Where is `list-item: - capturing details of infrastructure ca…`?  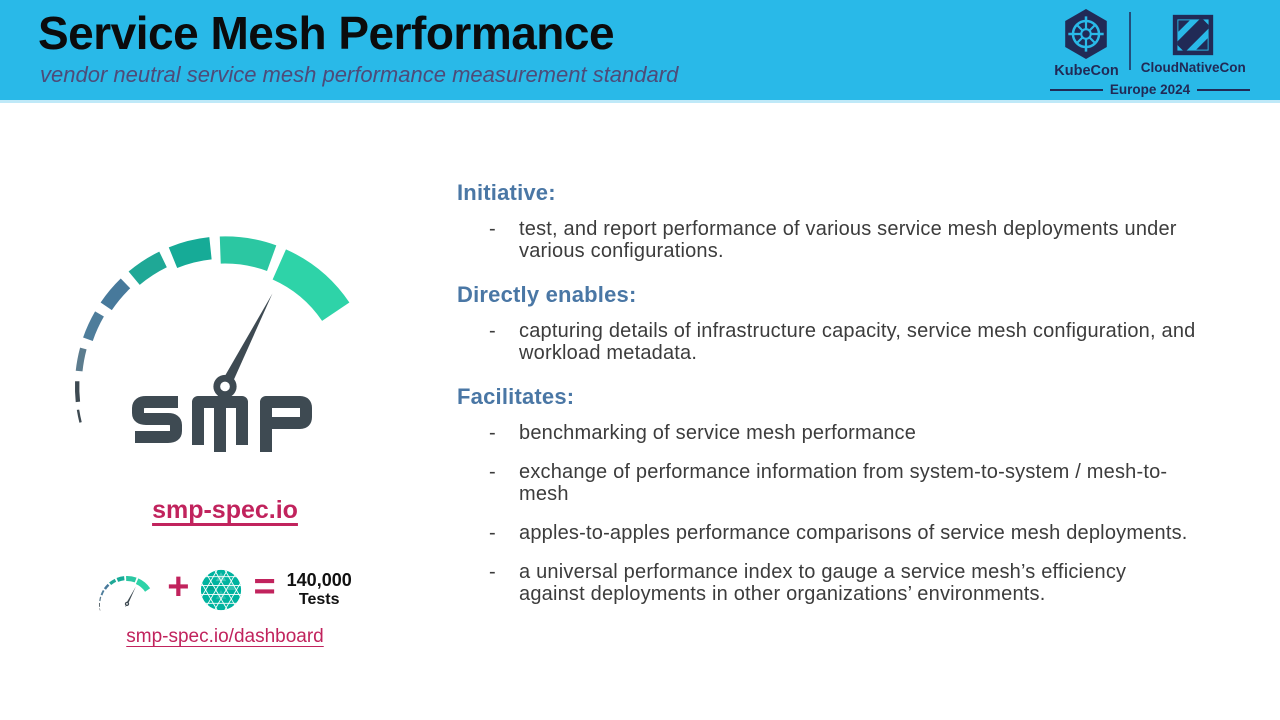
list-item: - capturing details of infrastructure ca… is located at coordinates (827, 342).